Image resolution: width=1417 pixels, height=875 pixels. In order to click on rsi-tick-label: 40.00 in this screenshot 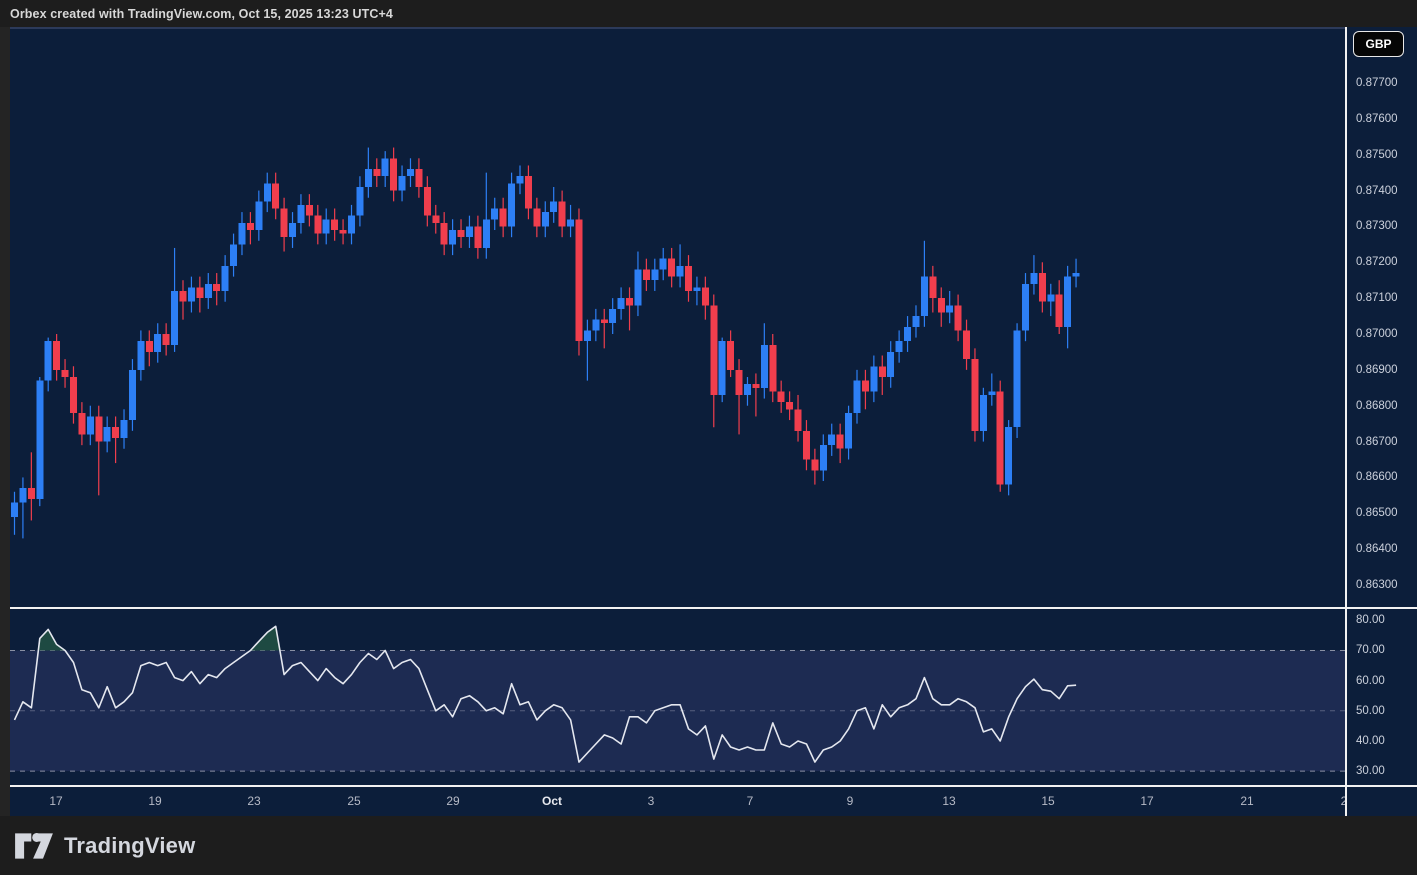, I will do `click(1370, 740)`.